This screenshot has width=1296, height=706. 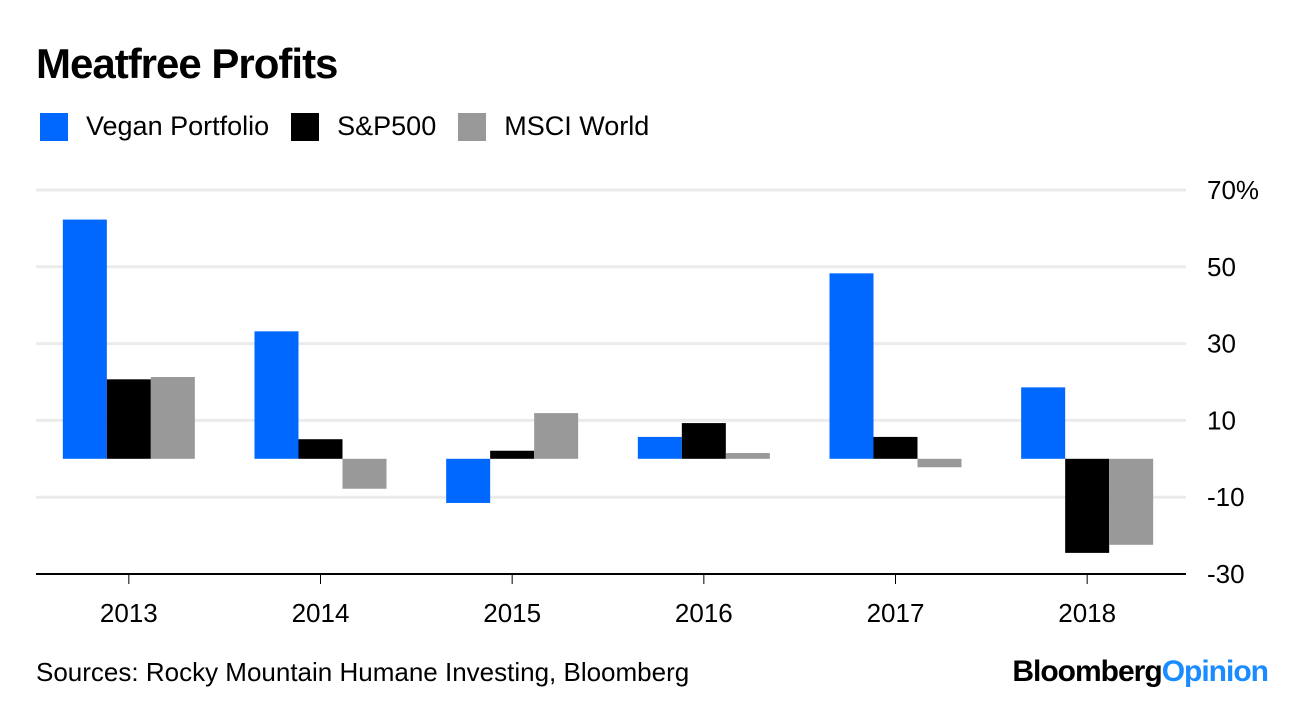 What do you see at coordinates (704, 613) in the screenshot?
I see `x-tick-label: 2016` at bounding box center [704, 613].